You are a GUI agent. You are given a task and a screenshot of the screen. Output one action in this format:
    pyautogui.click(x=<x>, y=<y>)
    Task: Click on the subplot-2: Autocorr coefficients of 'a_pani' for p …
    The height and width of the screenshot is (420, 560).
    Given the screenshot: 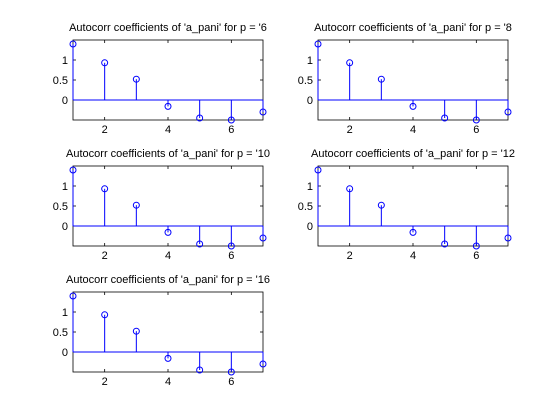 What is the action you would take?
    pyautogui.click(x=405, y=79)
    